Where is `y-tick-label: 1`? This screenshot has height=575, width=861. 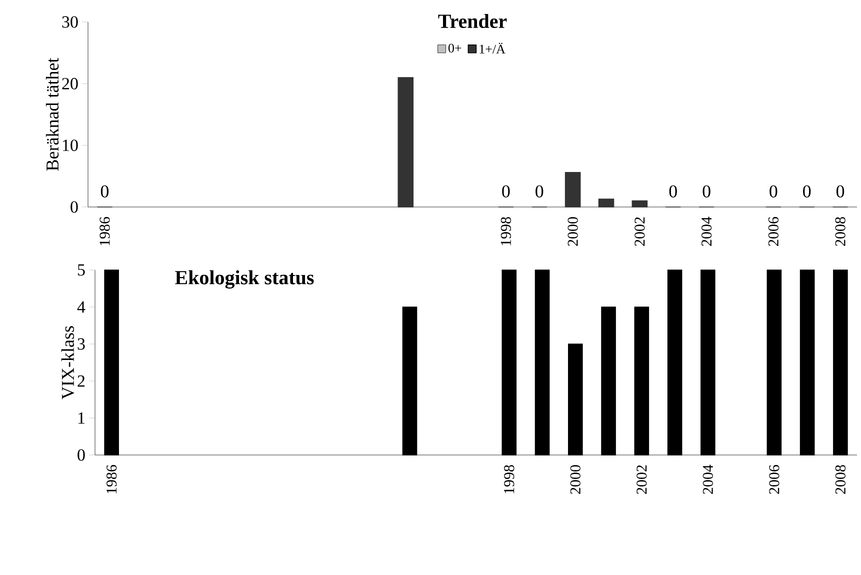
y-tick-label: 1 is located at coordinates (81, 418).